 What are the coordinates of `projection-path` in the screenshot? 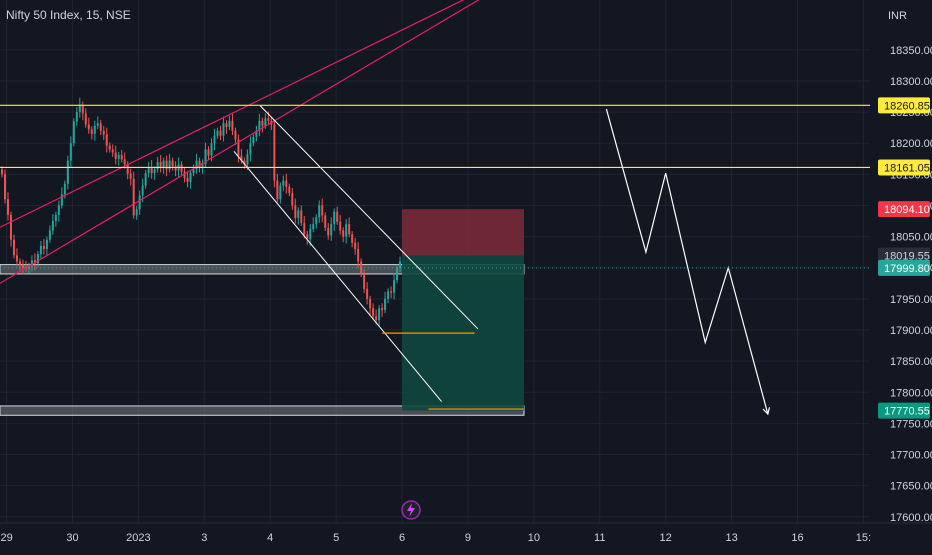 It's located at (687, 261).